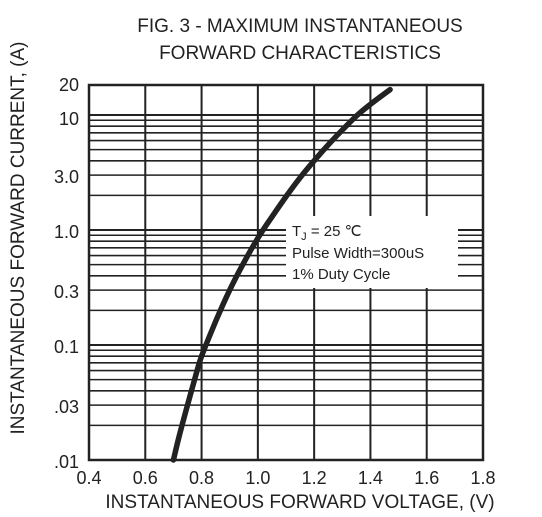  What do you see at coordinates (66, 407) in the screenshot?
I see `y-tick-label: .03` at bounding box center [66, 407].